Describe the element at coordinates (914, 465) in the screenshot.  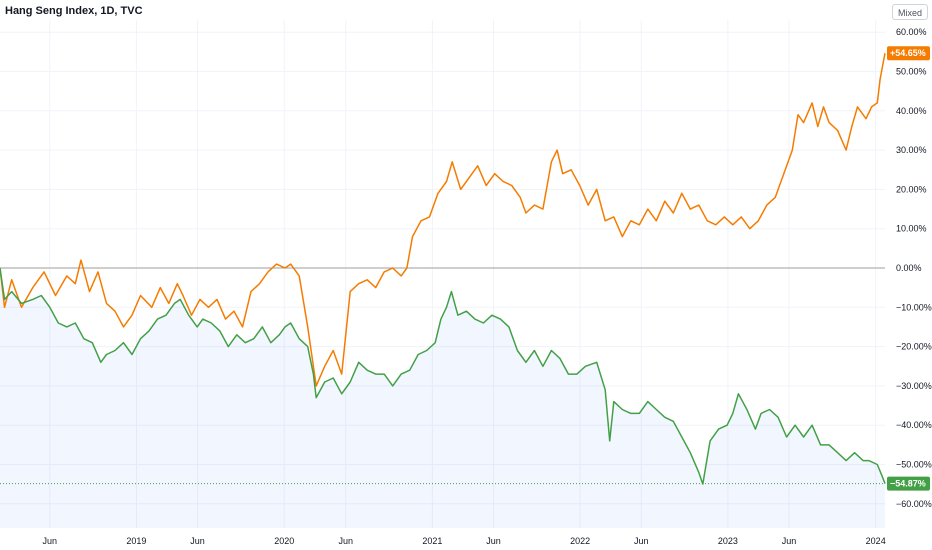
I see `y-tick-label: −50.00%` at that location.